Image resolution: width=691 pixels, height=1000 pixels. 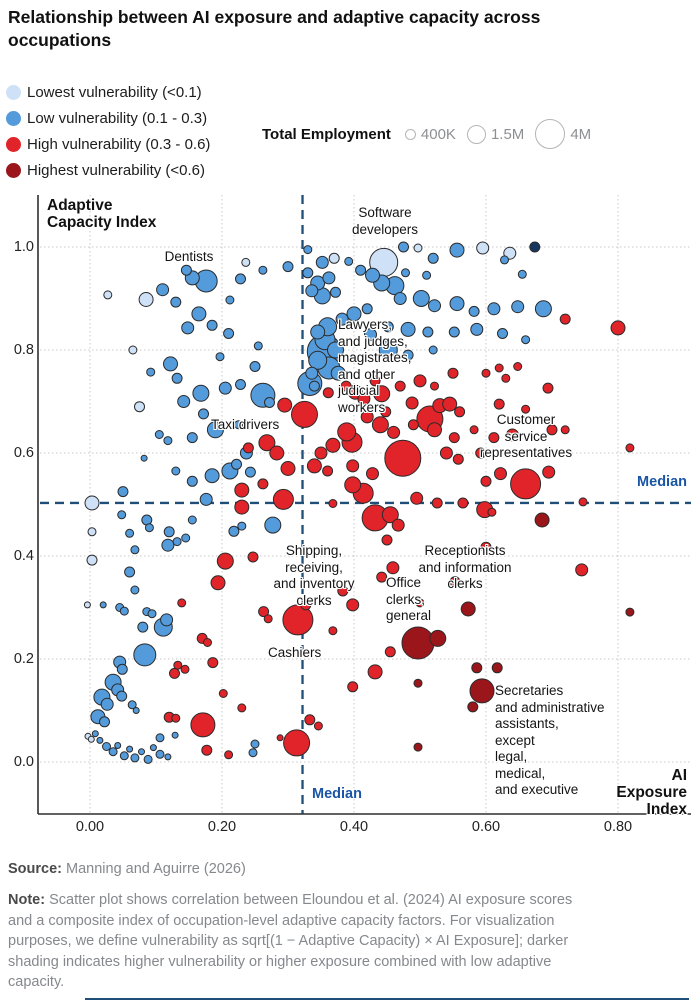 What do you see at coordinates (108, 170) in the screenshot?
I see `legend-item-3: Highest vulnerability (<0.6)` at bounding box center [108, 170].